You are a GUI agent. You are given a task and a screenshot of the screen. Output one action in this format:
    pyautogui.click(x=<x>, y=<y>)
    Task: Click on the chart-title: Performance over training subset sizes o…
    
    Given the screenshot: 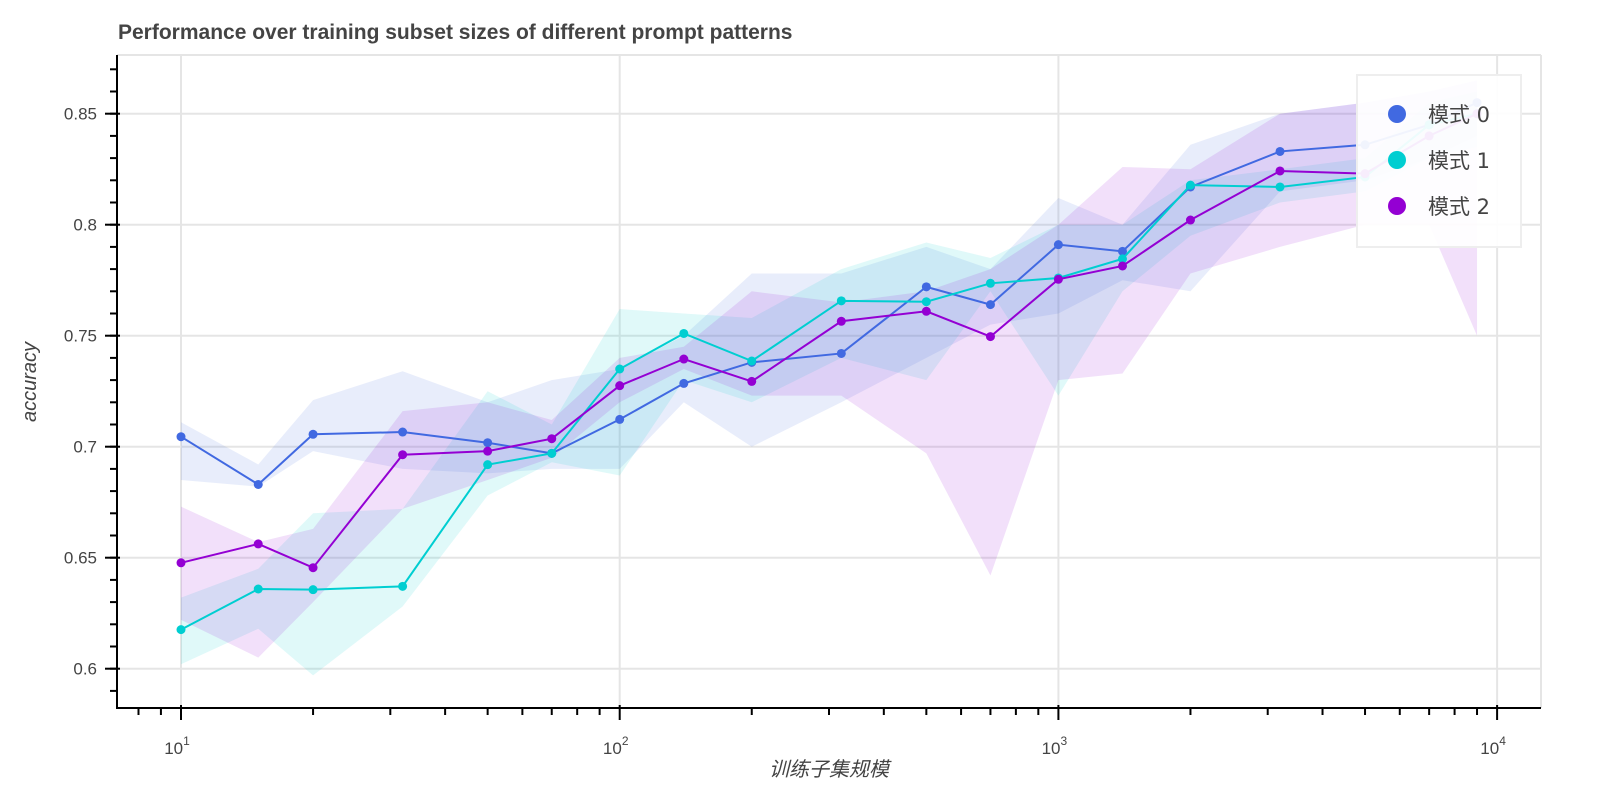 What is the action you would take?
    pyautogui.click(x=455, y=32)
    